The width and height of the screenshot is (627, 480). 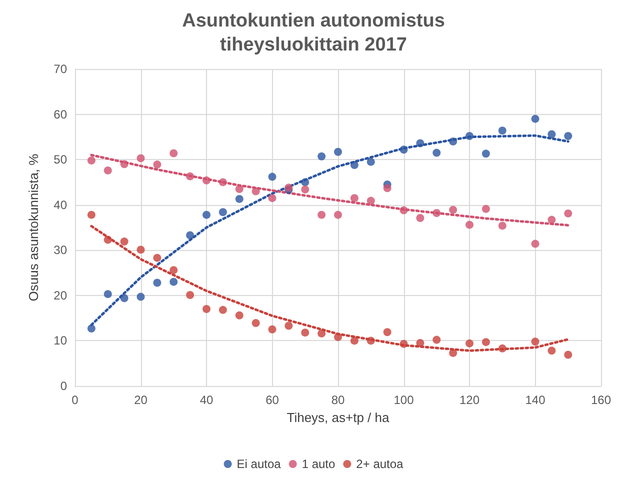 I want to click on y-tick-label: 30, so click(x=61, y=250).